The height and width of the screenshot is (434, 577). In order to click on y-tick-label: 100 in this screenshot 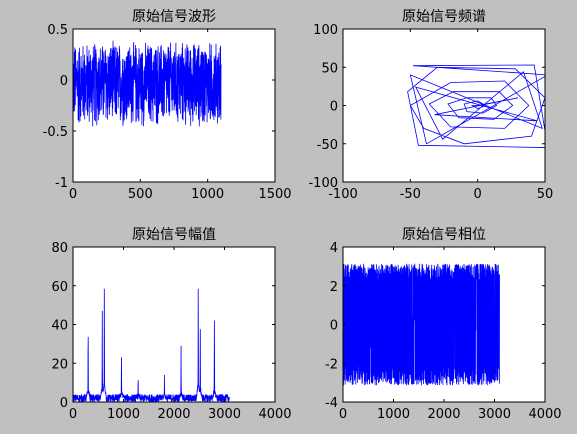, I will do `click(325, 30)`.